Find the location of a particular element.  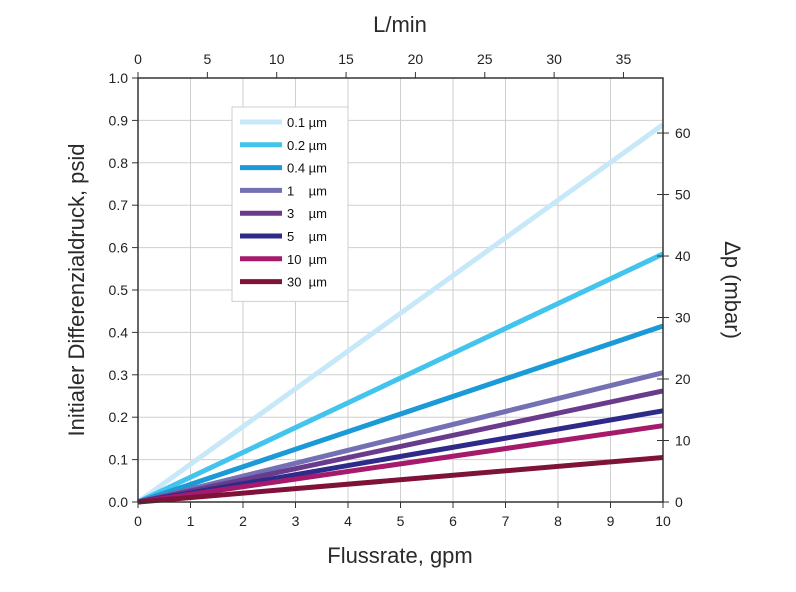

legend-label: 10 µm is located at coordinates (307, 259).